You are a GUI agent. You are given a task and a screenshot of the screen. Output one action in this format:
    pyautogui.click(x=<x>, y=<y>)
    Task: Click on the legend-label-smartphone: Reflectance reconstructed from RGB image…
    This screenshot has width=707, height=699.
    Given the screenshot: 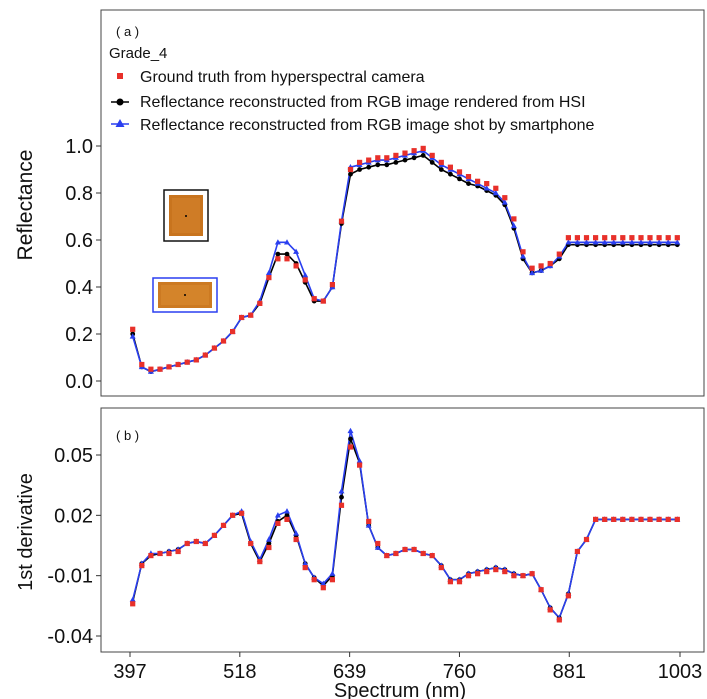 What is the action you would take?
    pyautogui.click(x=367, y=125)
    